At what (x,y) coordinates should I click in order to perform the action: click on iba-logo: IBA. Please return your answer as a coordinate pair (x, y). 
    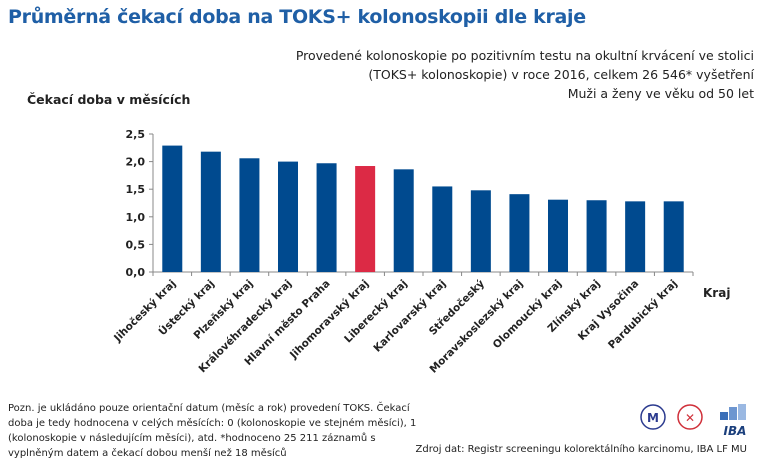
    Looking at the image, I should click on (733, 421).